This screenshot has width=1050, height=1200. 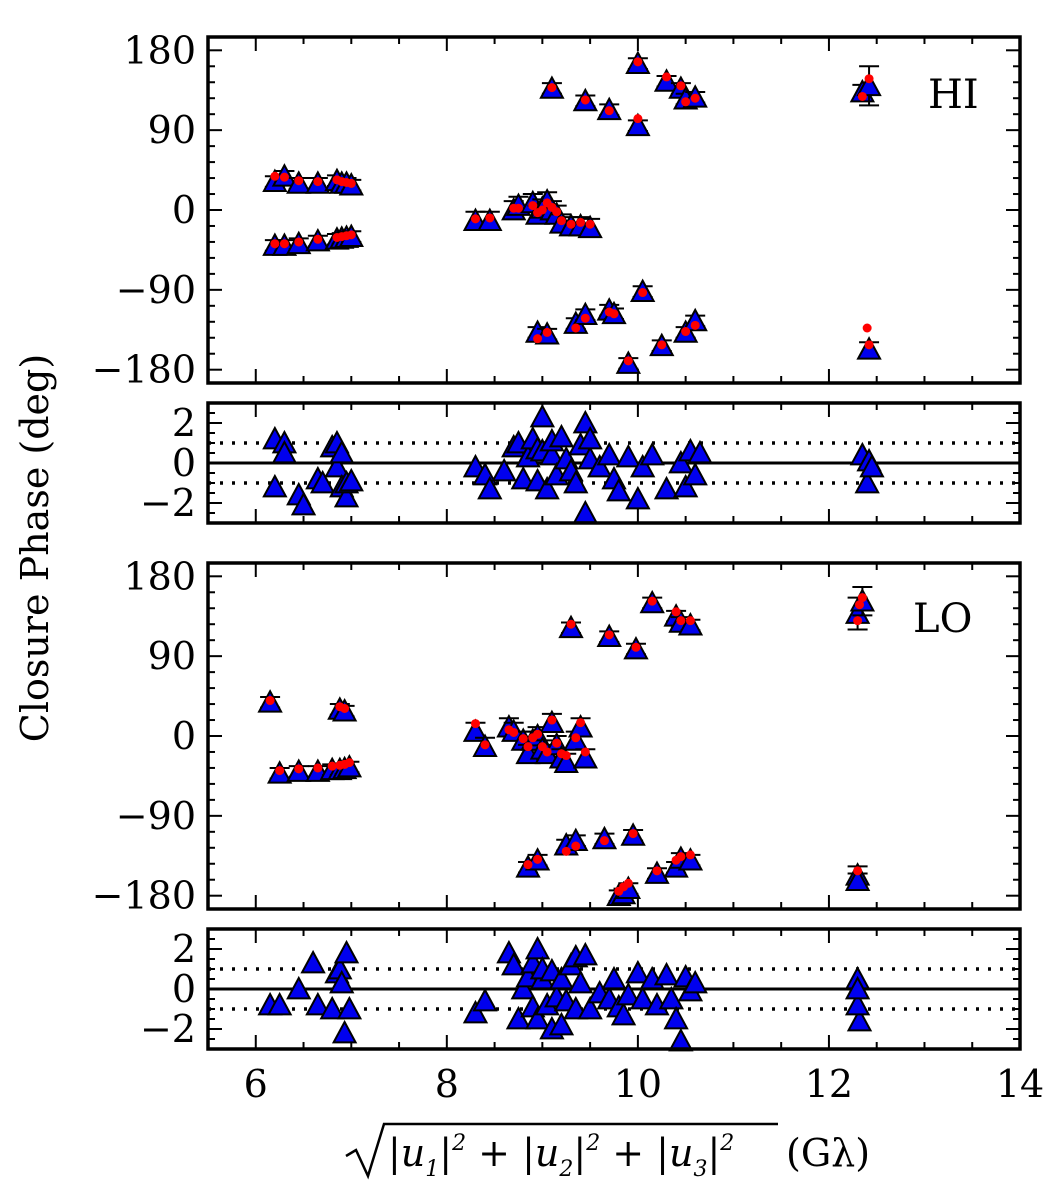 I want to click on y-tick-label: 180, so click(x=159, y=576).